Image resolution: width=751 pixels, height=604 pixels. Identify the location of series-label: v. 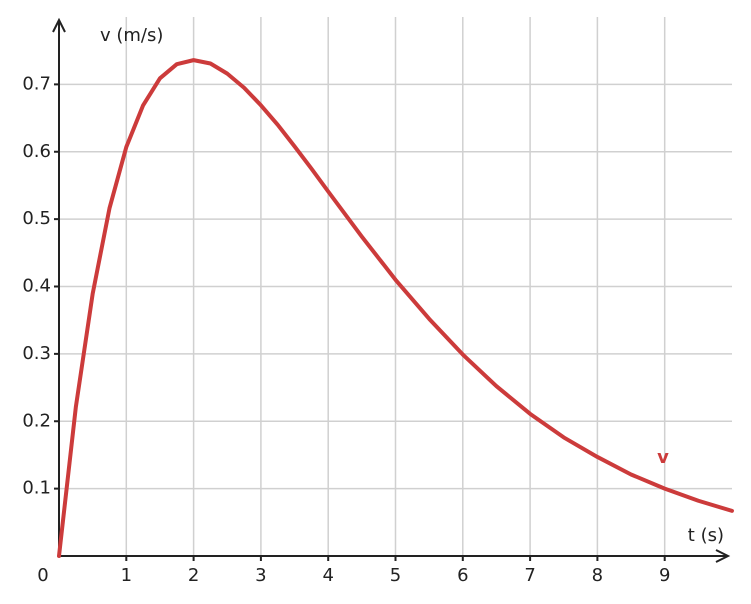
(663, 457).